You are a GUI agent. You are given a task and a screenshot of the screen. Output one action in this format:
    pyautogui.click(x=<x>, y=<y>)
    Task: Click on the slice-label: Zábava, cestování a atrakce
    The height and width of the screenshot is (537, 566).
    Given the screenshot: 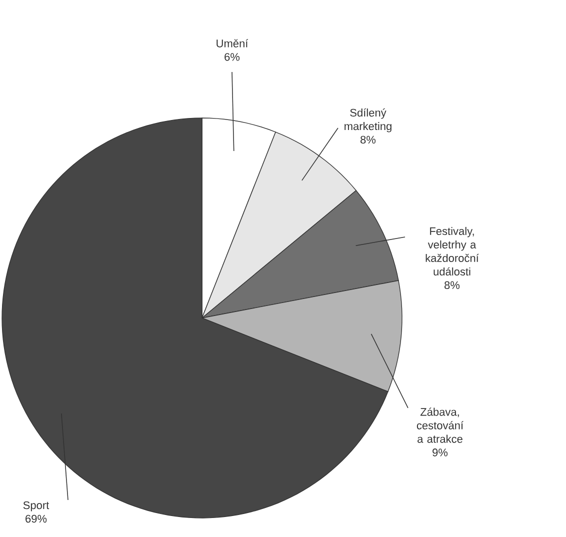 What is the action you would take?
    pyautogui.click(x=440, y=425)
    